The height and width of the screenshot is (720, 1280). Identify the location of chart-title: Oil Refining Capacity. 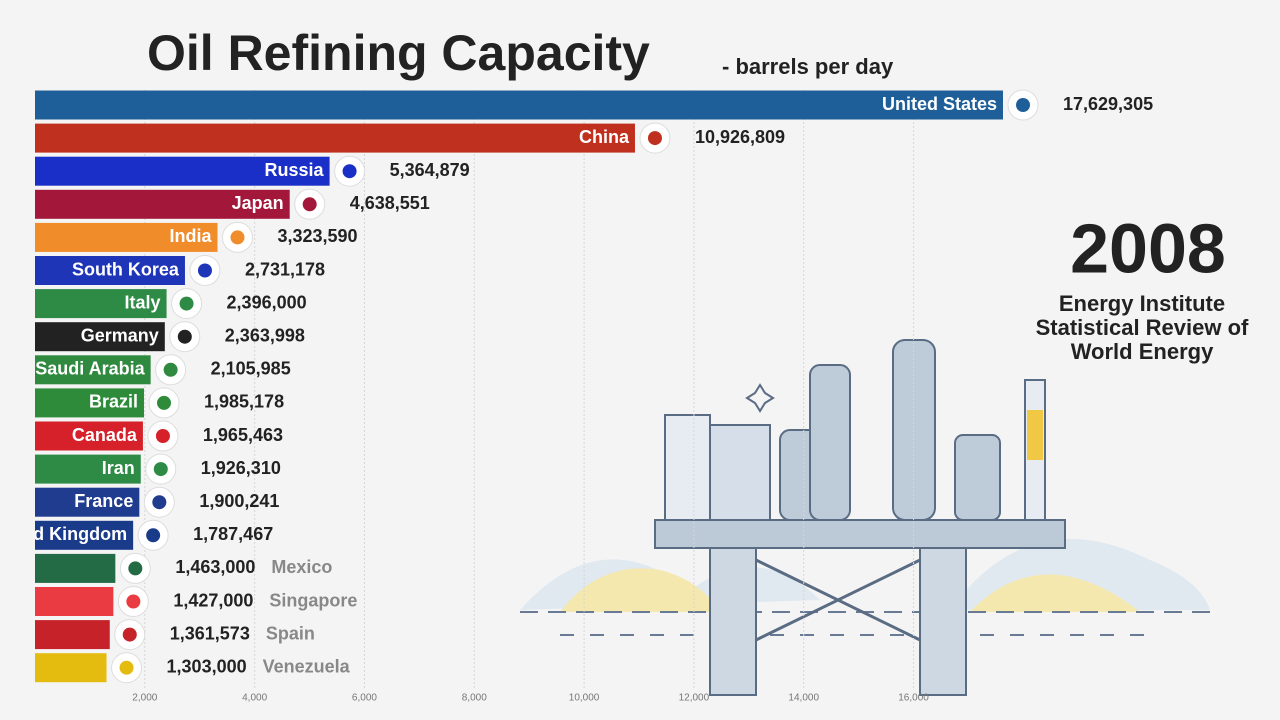
(398, 53).